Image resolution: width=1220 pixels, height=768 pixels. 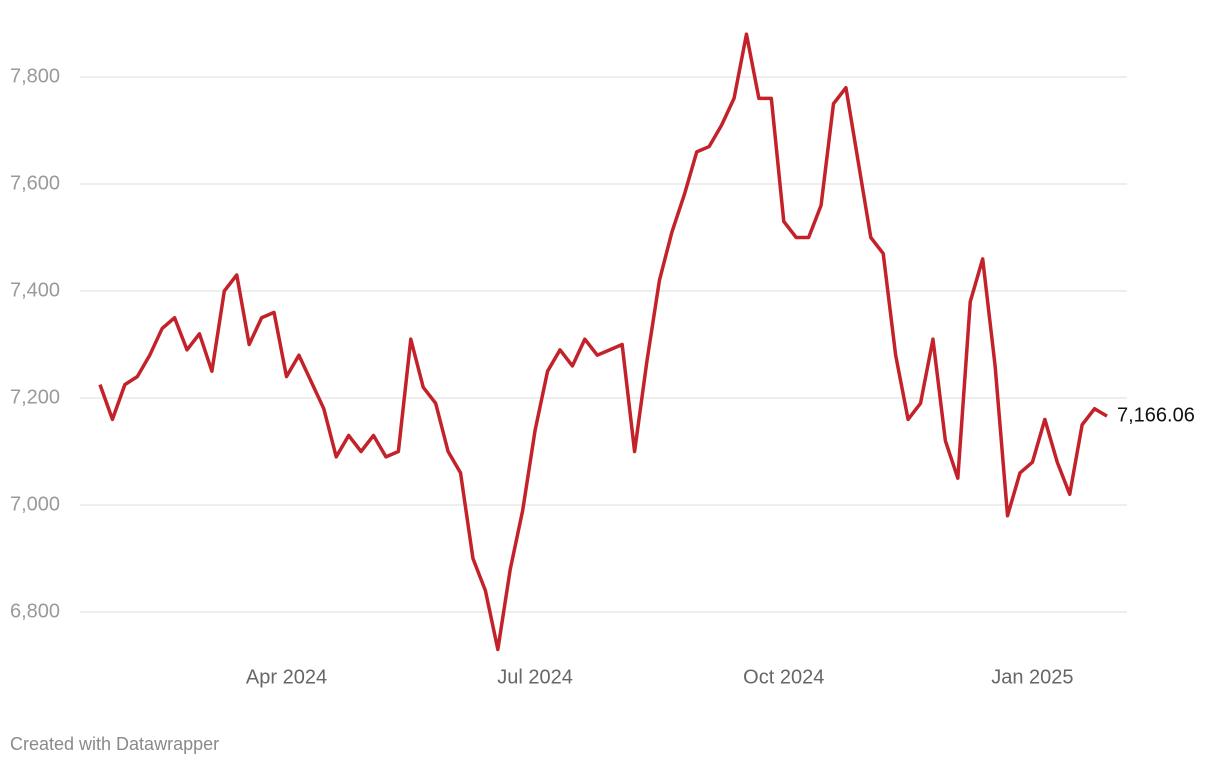 What do you see at coordinates (35, 183) in the screenshot?
I see `y-tick-label: 7,600` at bounding box center [35, 183].